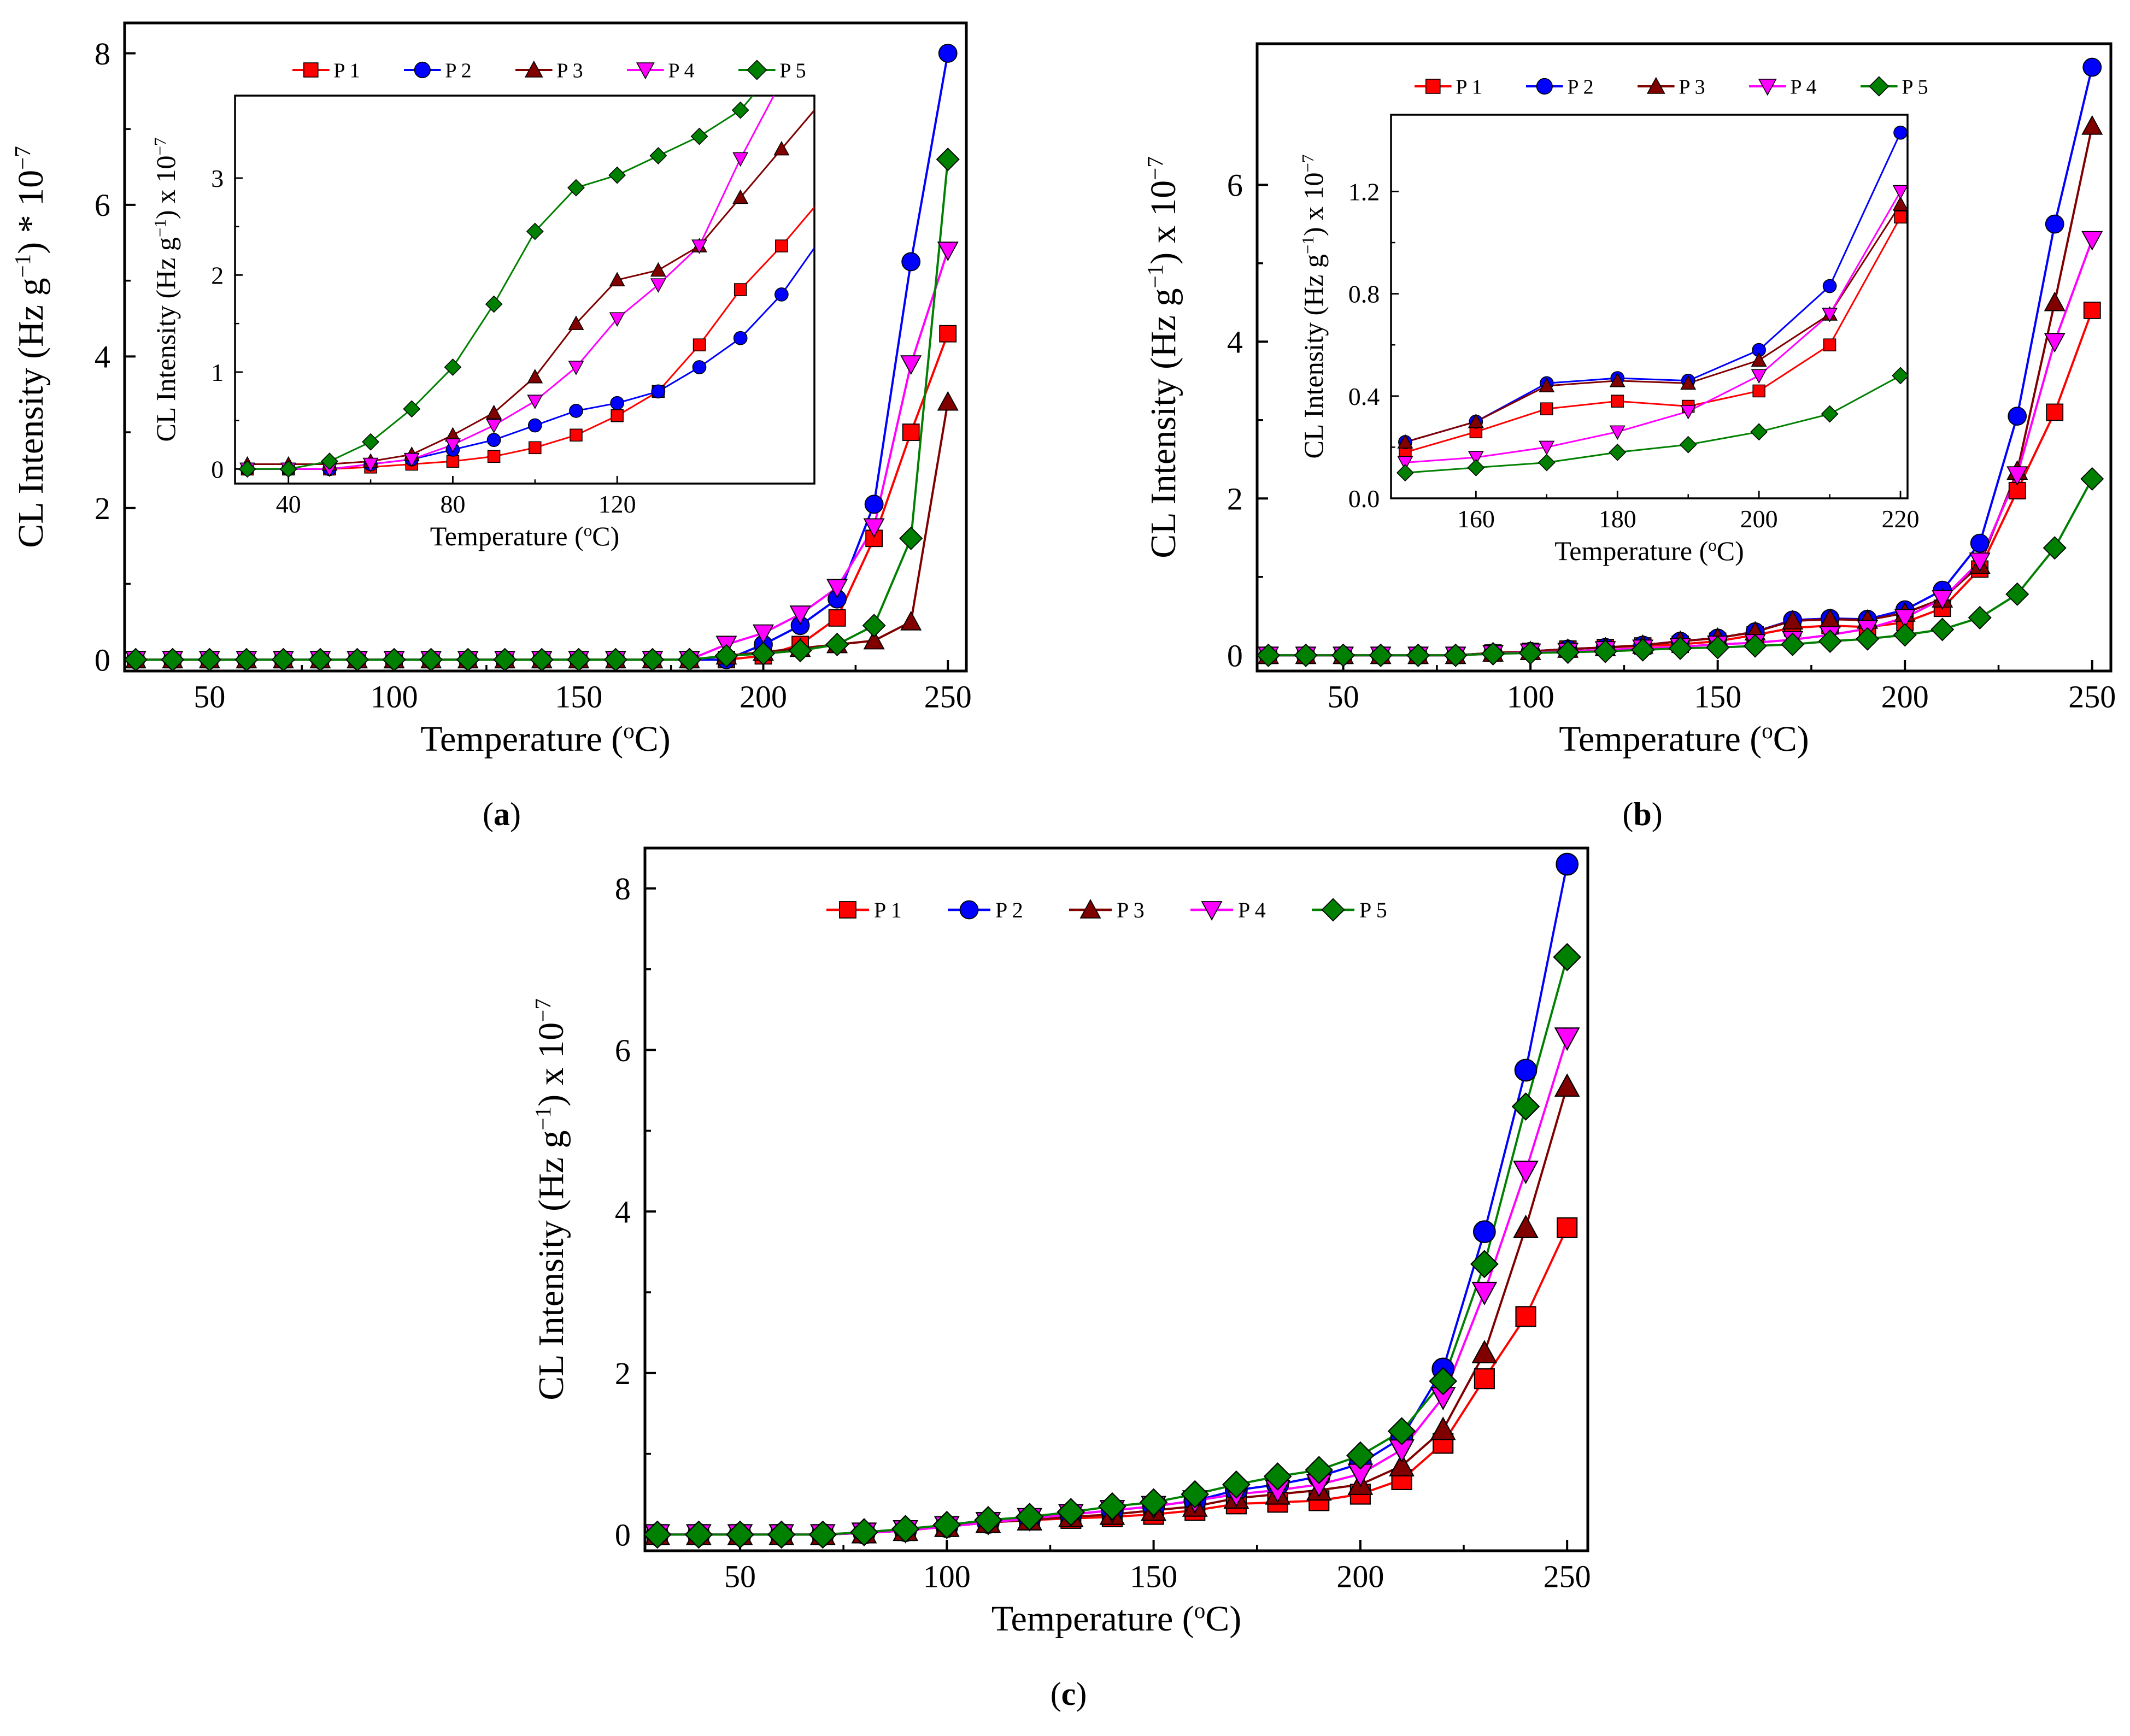 This screenshot has width=2130, height=1736. What do you see at coordinates (888, 910) in the screenshot?
I see `c-legend-label-p-1: P 1` at bounding box center [888, 910].